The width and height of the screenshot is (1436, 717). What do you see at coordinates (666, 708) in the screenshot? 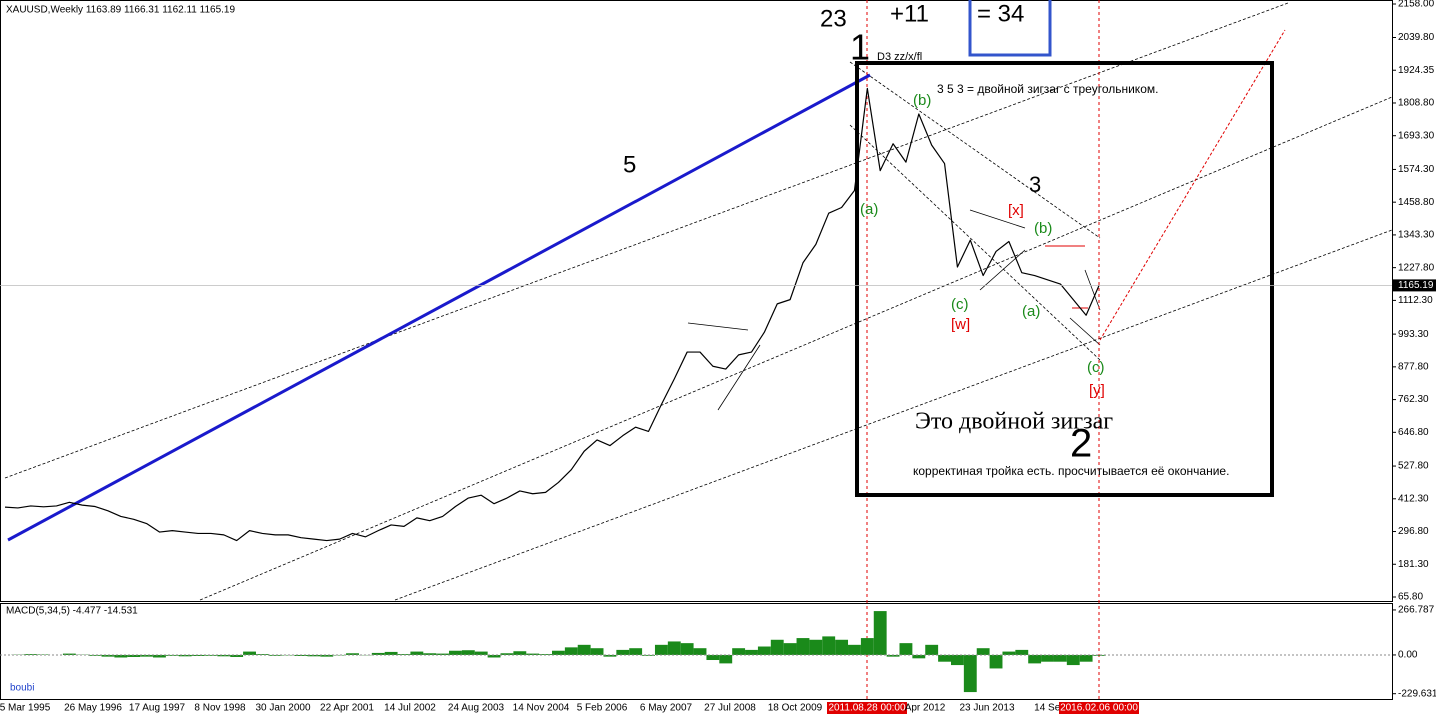
I see `x-tick-label: 6 May 2007` at bounding box center [666, 708].